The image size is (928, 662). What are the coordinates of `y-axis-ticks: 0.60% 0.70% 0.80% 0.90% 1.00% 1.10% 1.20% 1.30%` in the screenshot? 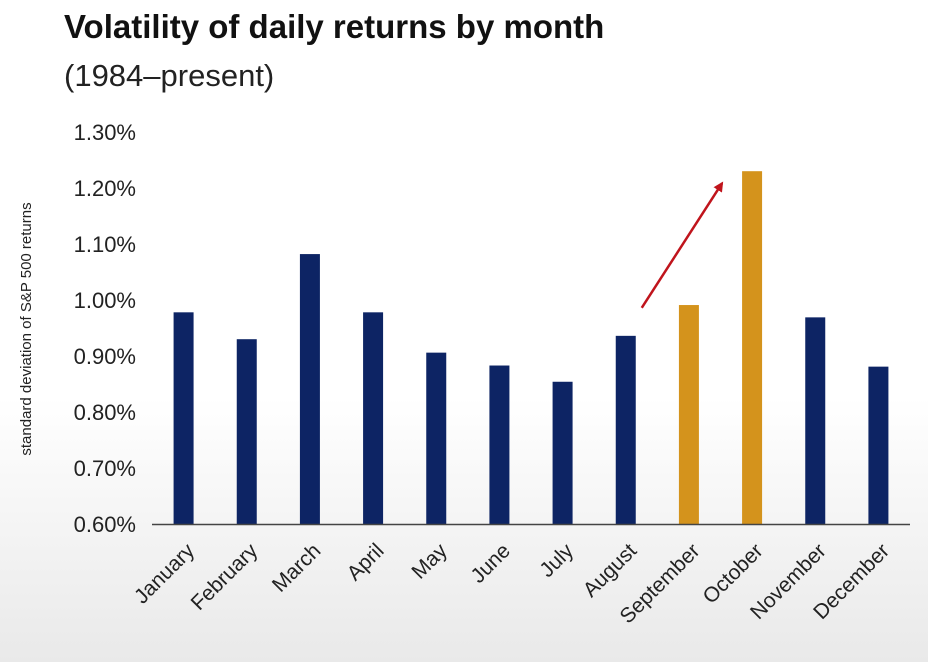 It's located at (105, 328).